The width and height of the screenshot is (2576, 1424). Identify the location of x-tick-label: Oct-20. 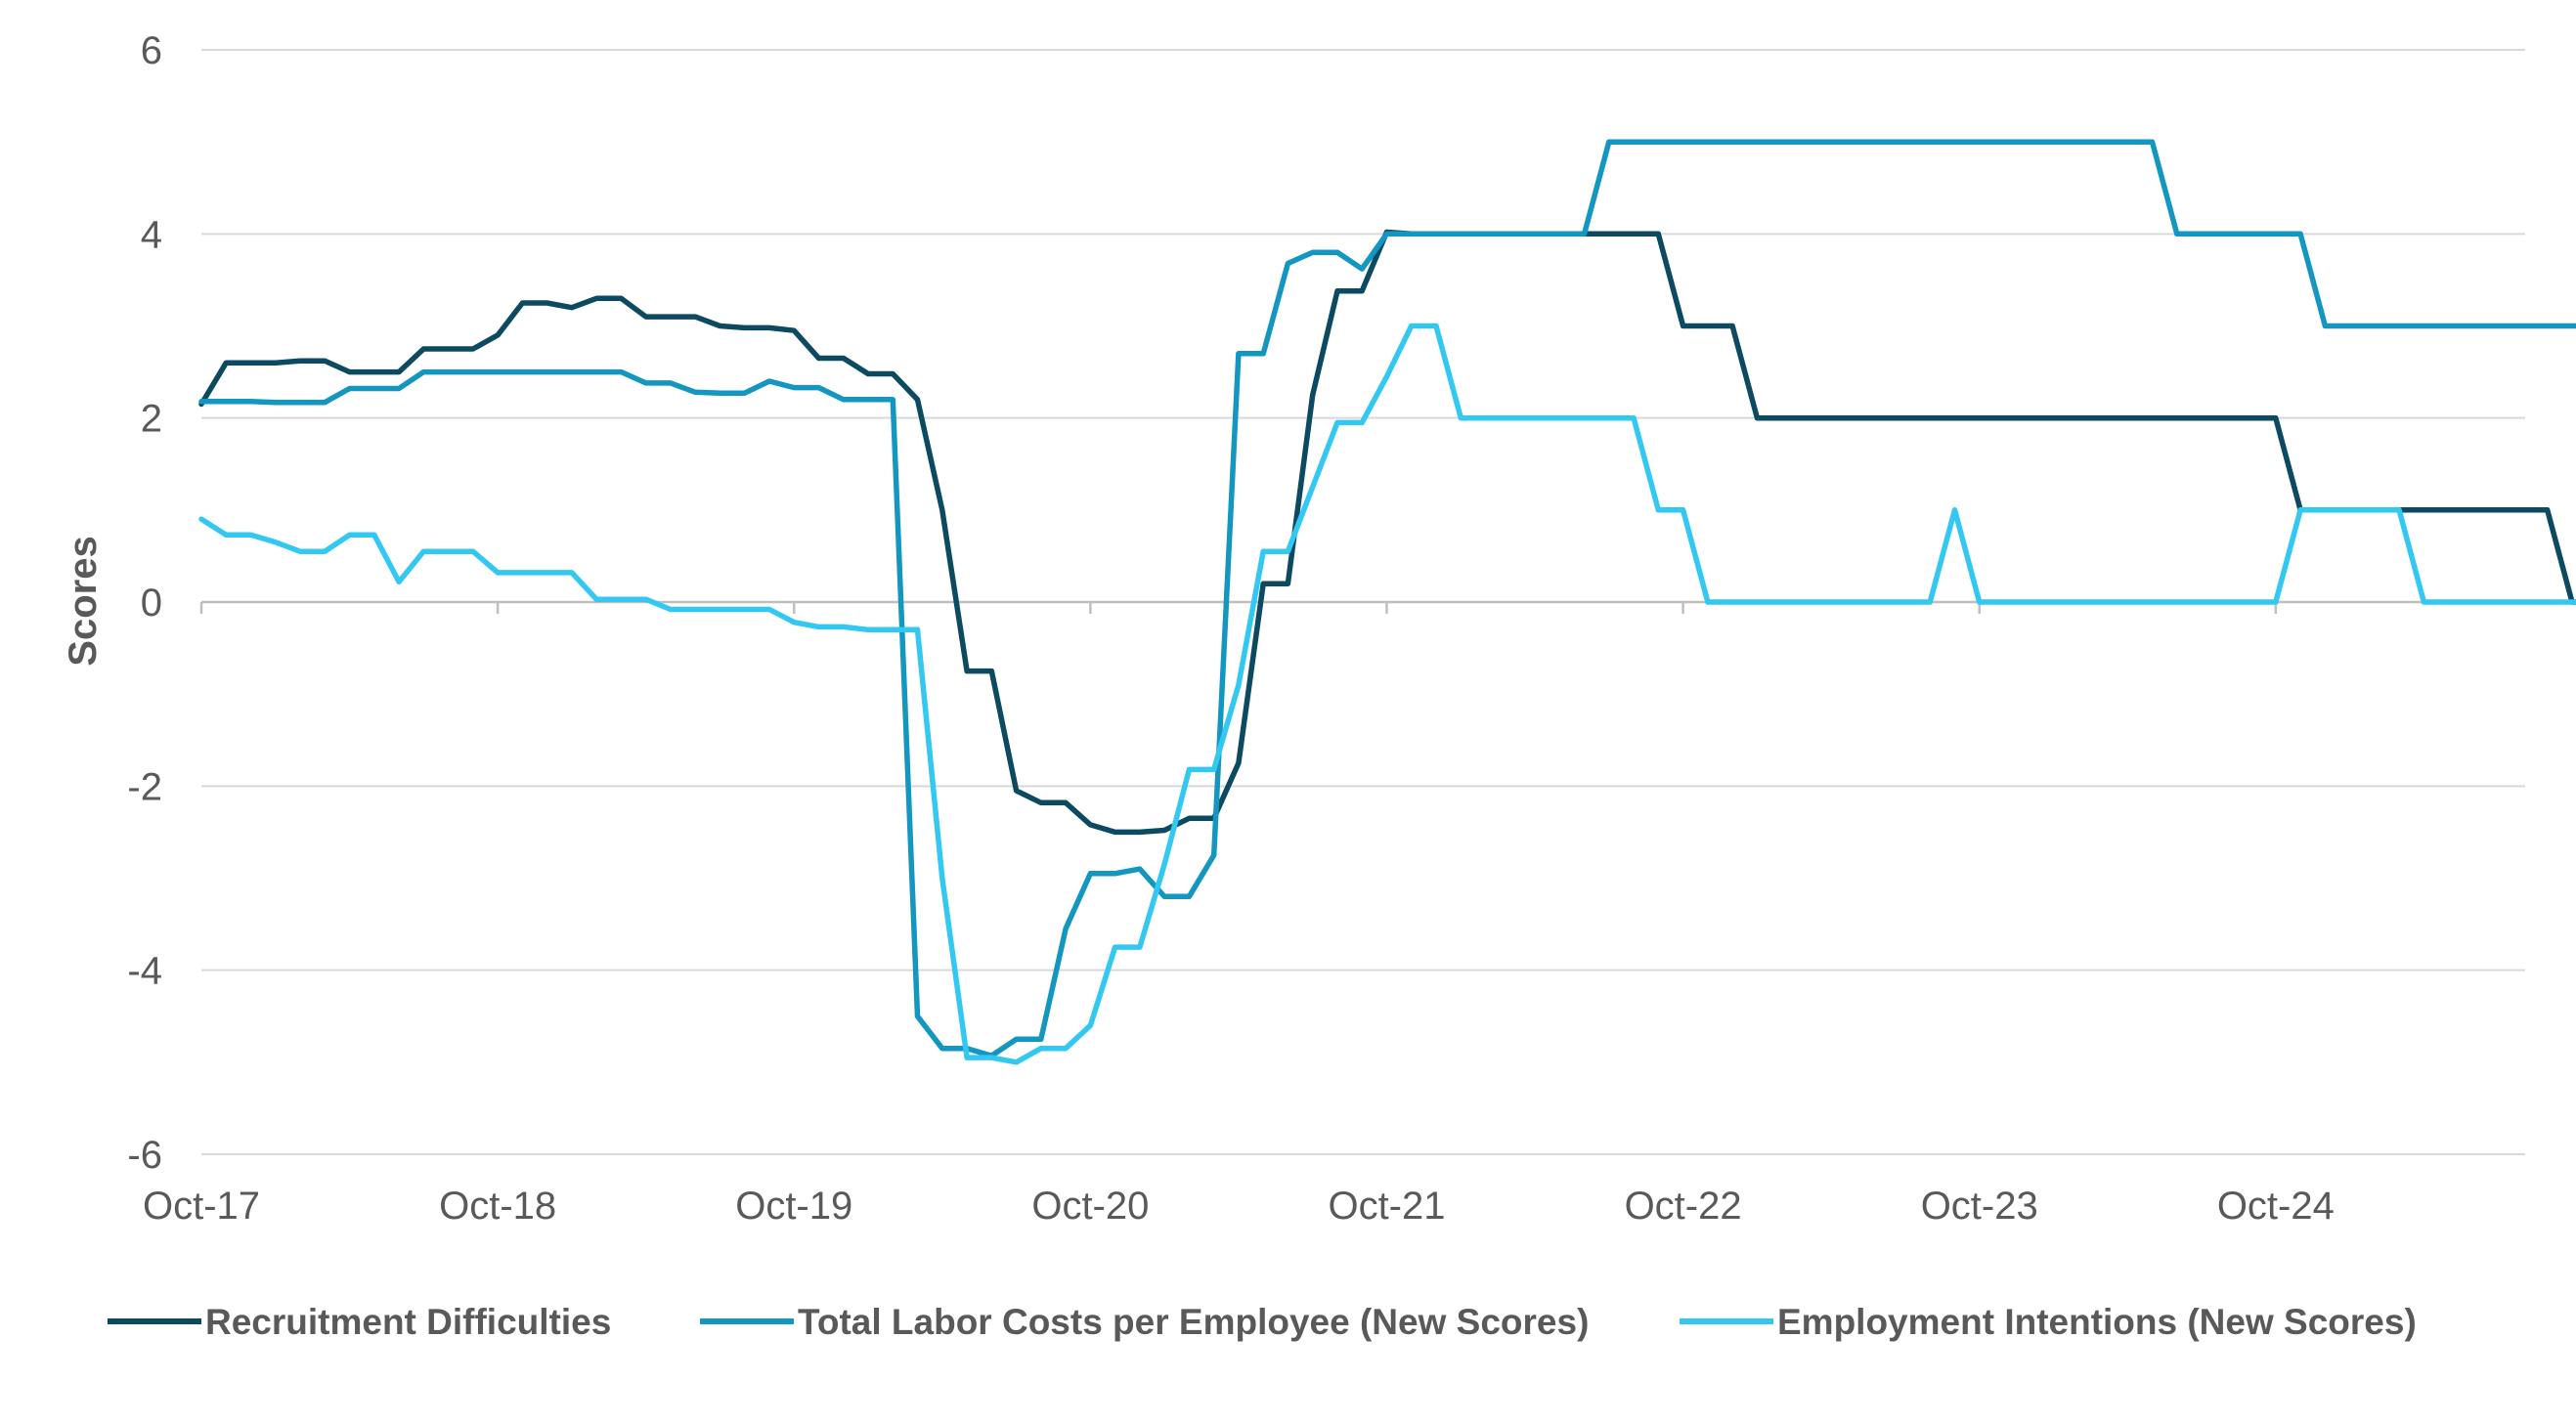
(1090, 1206).